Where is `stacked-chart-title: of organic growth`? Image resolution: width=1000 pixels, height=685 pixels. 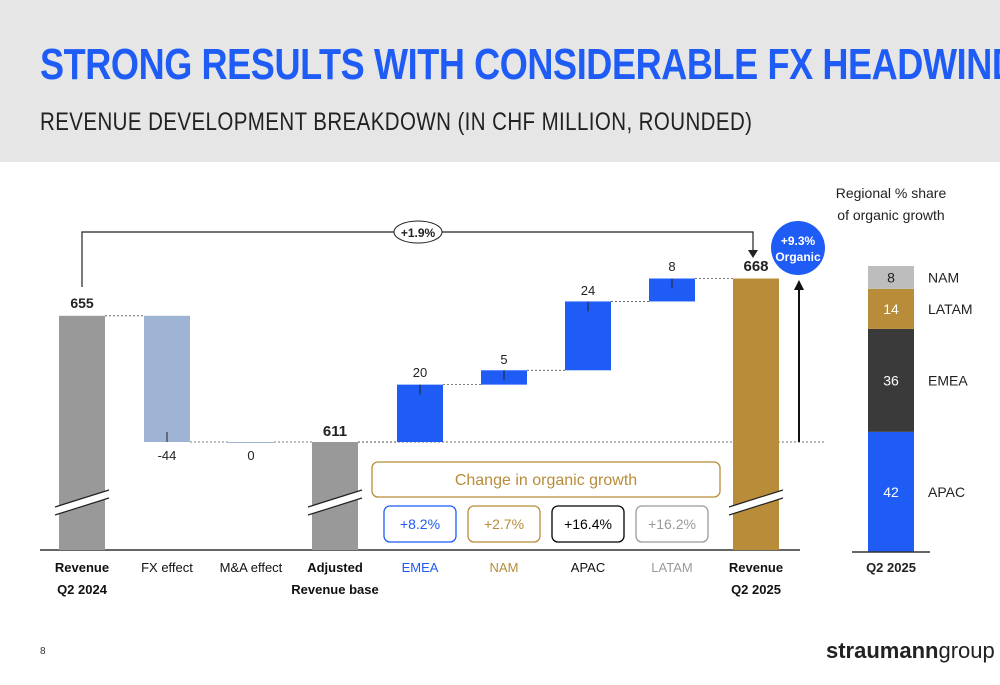
stacked-chart-title: of organic growth is located at coordinates (890, 215).